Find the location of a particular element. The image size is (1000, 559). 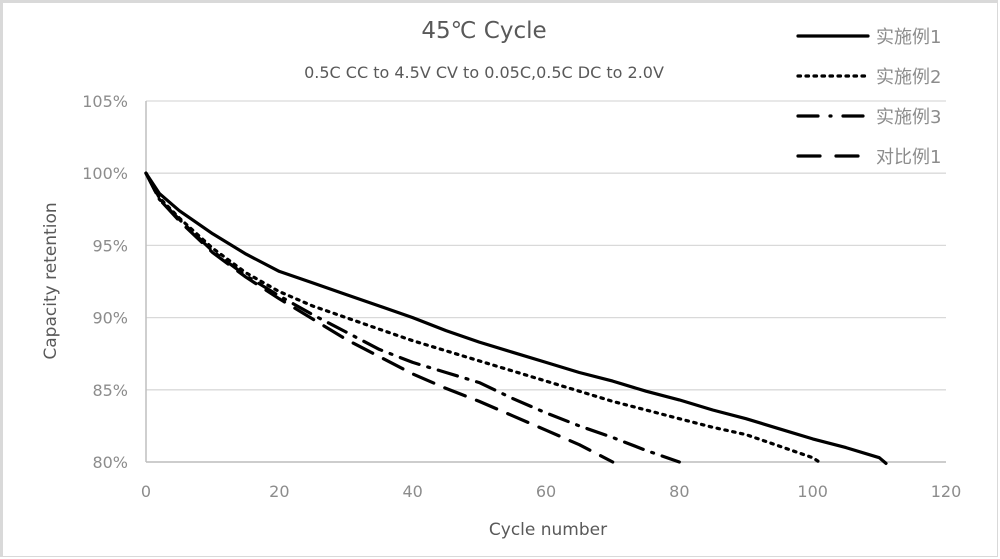

legend-label-3: 实施例3 is located at coordinates (908, 117).